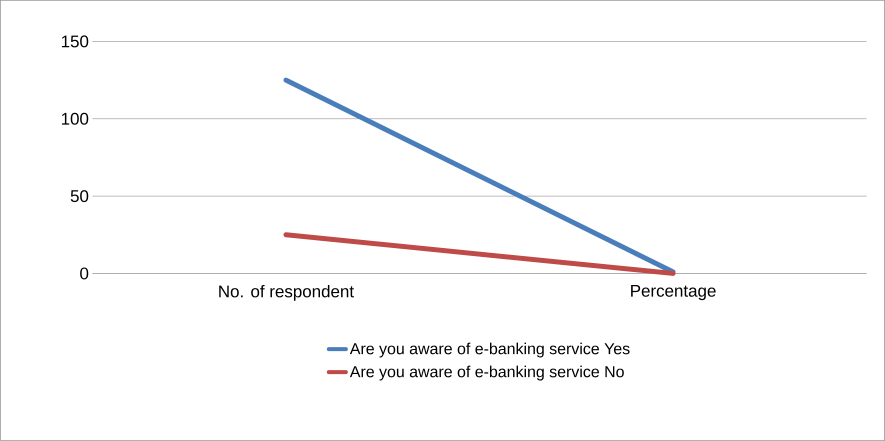  I want to click on legend-label: Are you aware of e-banking service No, so click(487, 373).